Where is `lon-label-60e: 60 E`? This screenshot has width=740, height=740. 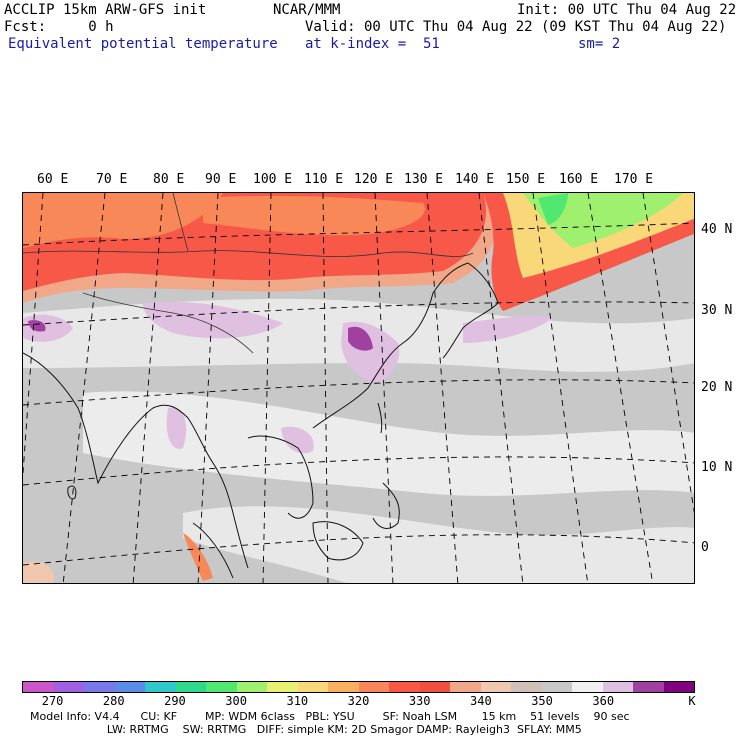
lon-label-60e: 60 E is located at coordinates (53, 179).